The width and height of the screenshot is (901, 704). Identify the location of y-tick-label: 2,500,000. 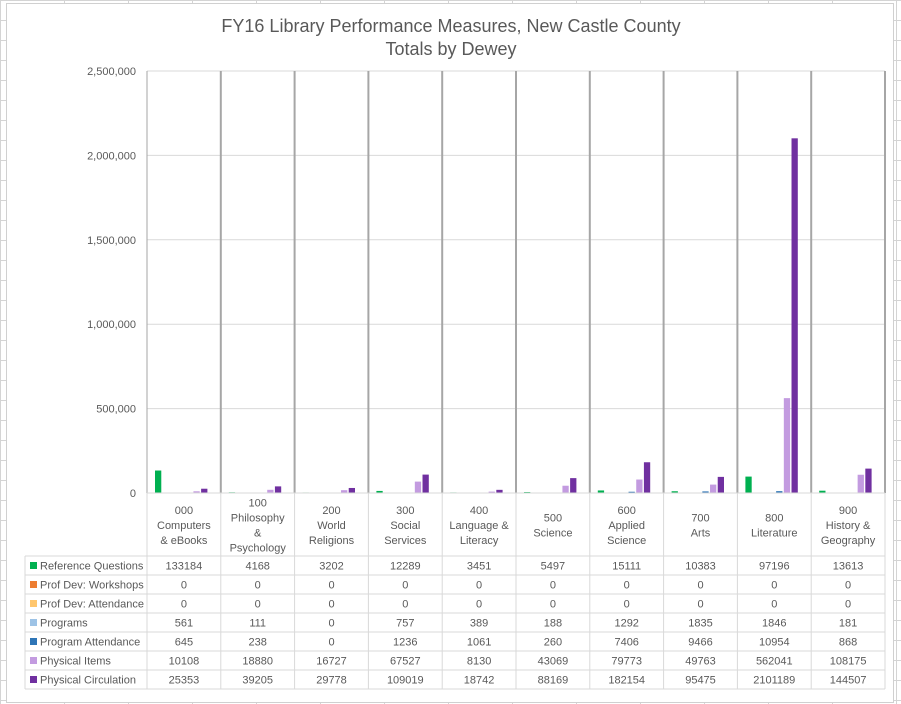
(111, 72).